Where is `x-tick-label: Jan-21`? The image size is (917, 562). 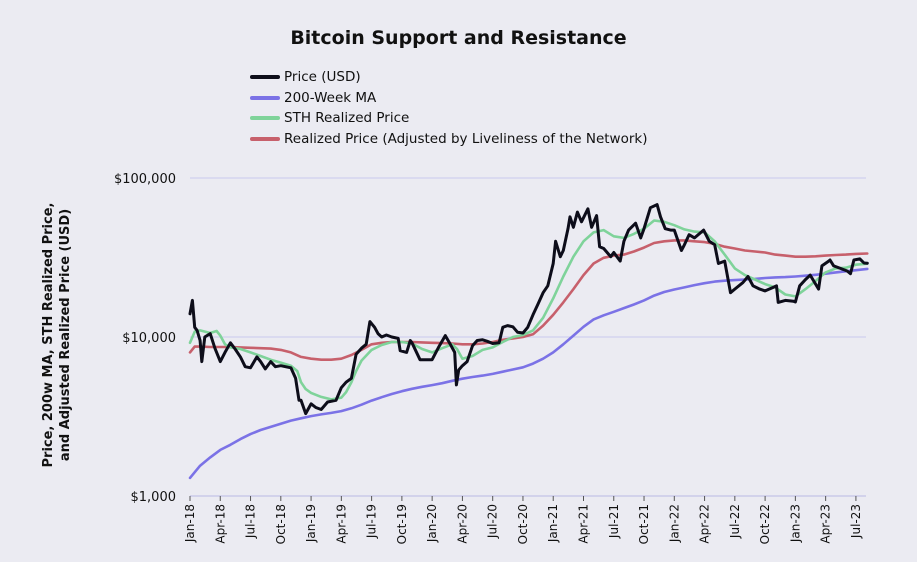 x-tick-label: Jan-21 is located at coordinates (553, 523).